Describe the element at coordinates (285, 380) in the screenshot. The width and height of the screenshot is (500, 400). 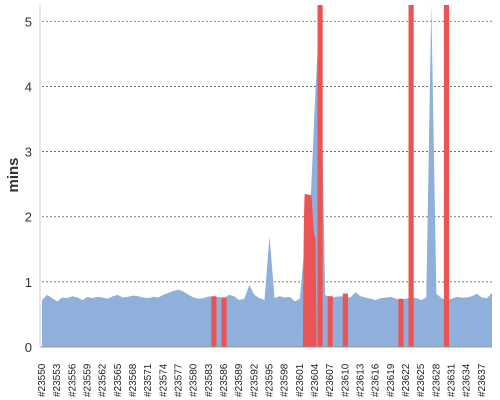
I see `x-tick-label: #23598` at that location.